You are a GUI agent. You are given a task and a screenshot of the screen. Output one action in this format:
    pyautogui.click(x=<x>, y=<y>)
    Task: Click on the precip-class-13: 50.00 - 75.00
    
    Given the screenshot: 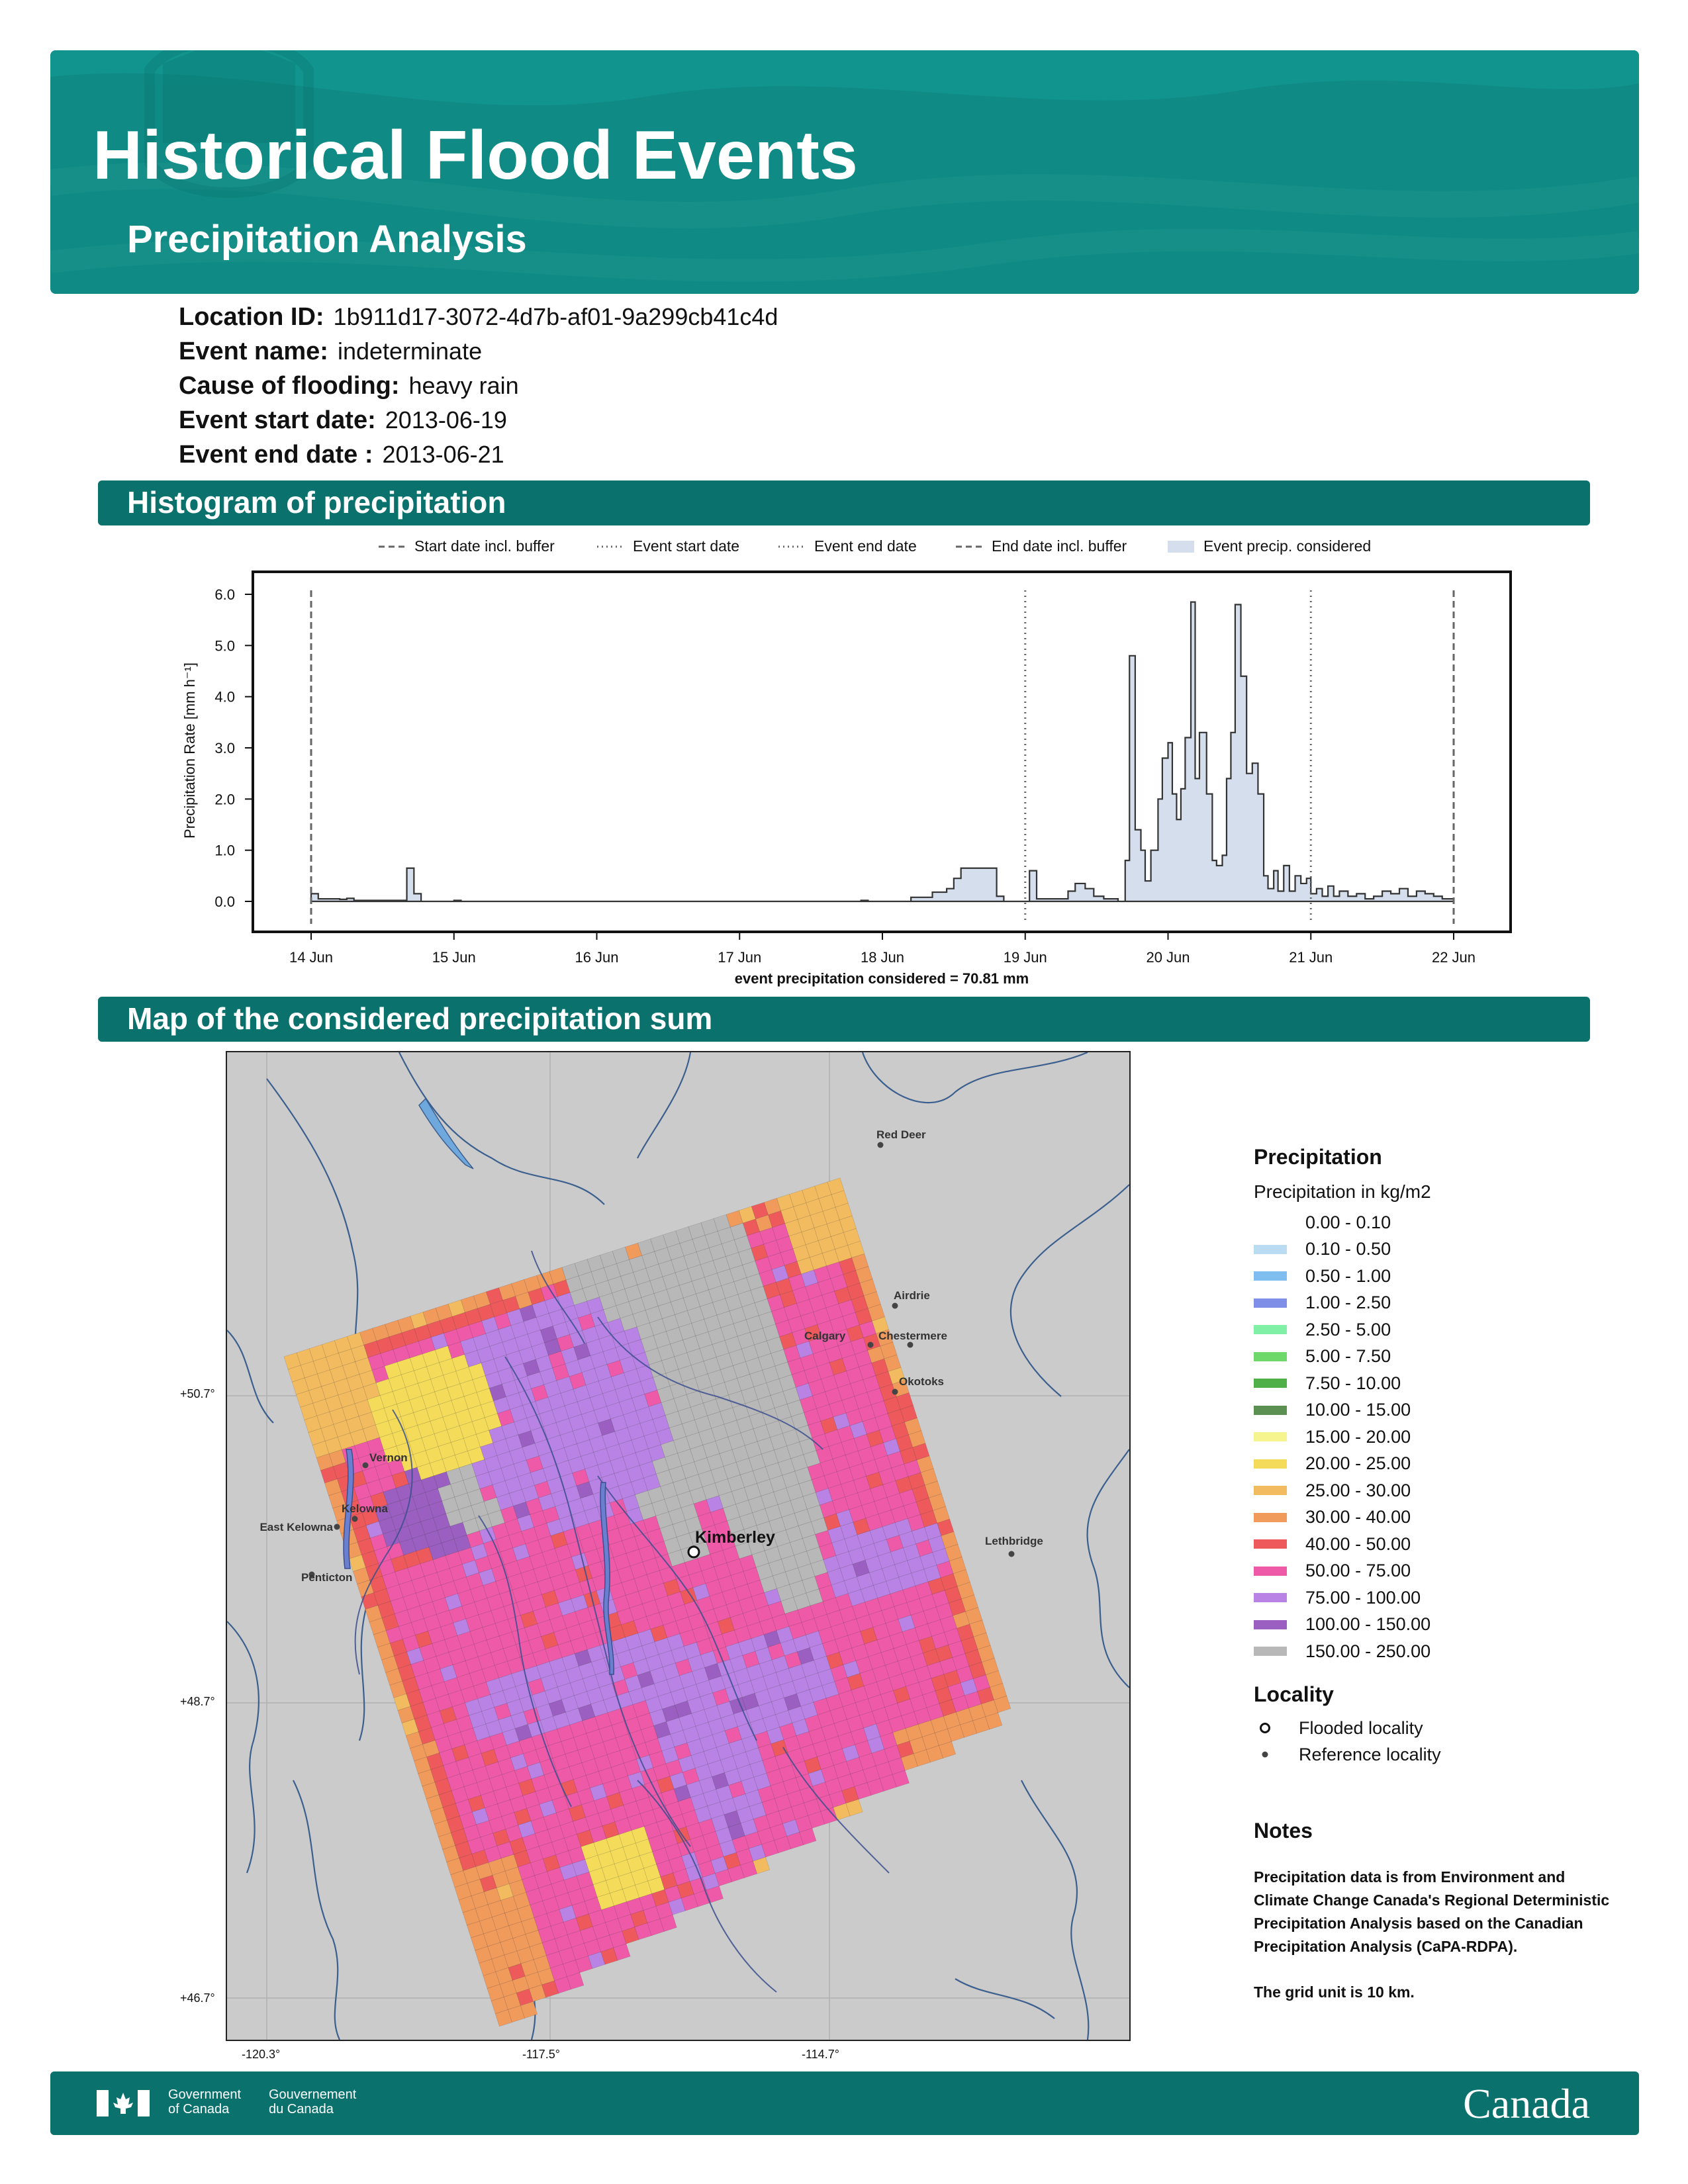 What is the action you would take?
    pyautogui.click(x=1342, y=1571)
    